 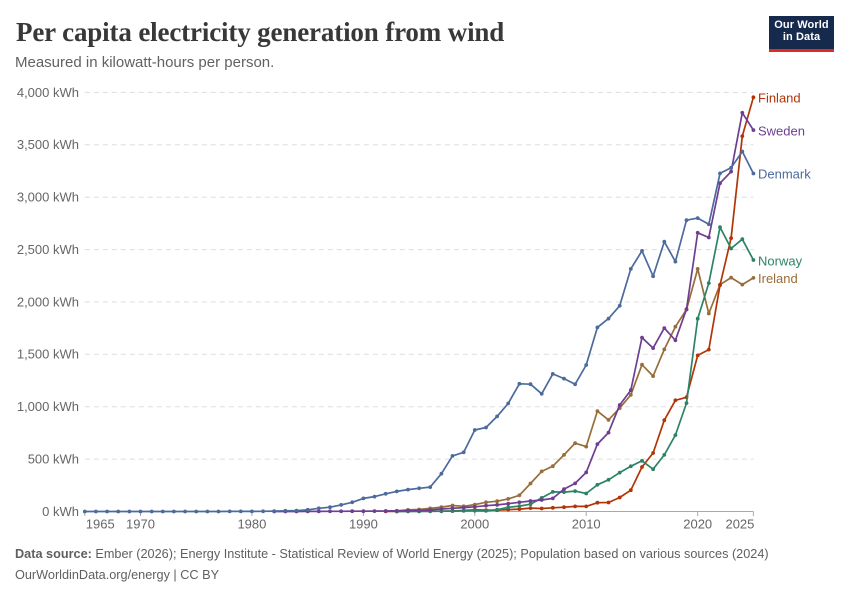 What do you see at coordinates (48, 197) in the screenshot?
I see `svg-text: 3,000 kWh` at bounding box center [48, 197].